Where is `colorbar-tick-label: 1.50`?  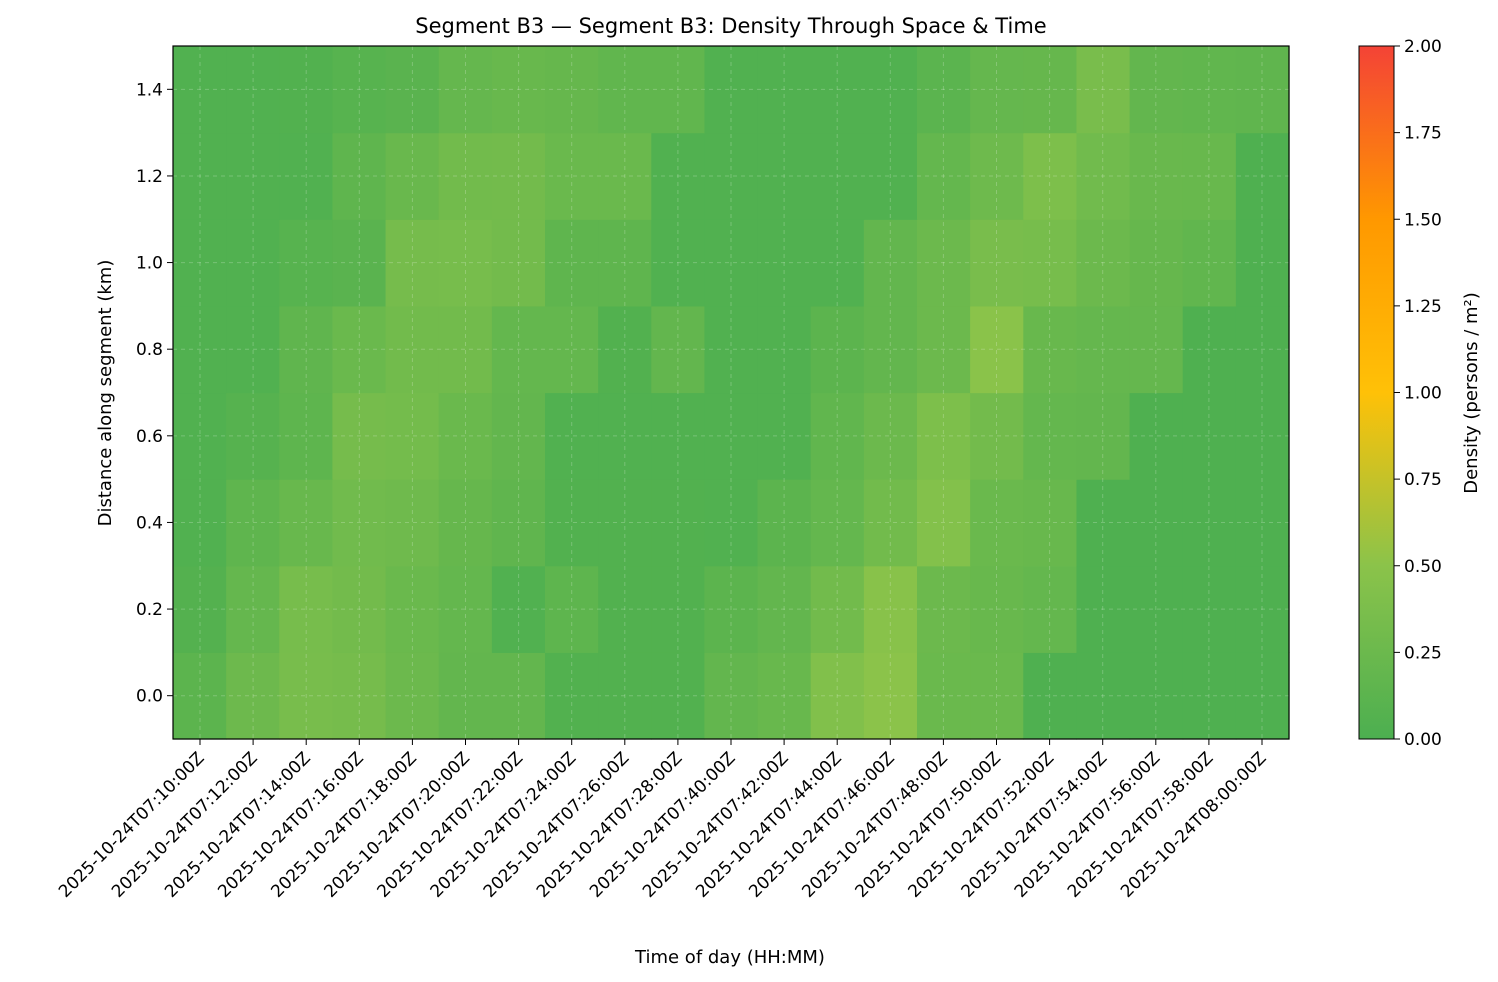
colorbar-tick-label: 1.50 is located at coordinates (1423, 220).